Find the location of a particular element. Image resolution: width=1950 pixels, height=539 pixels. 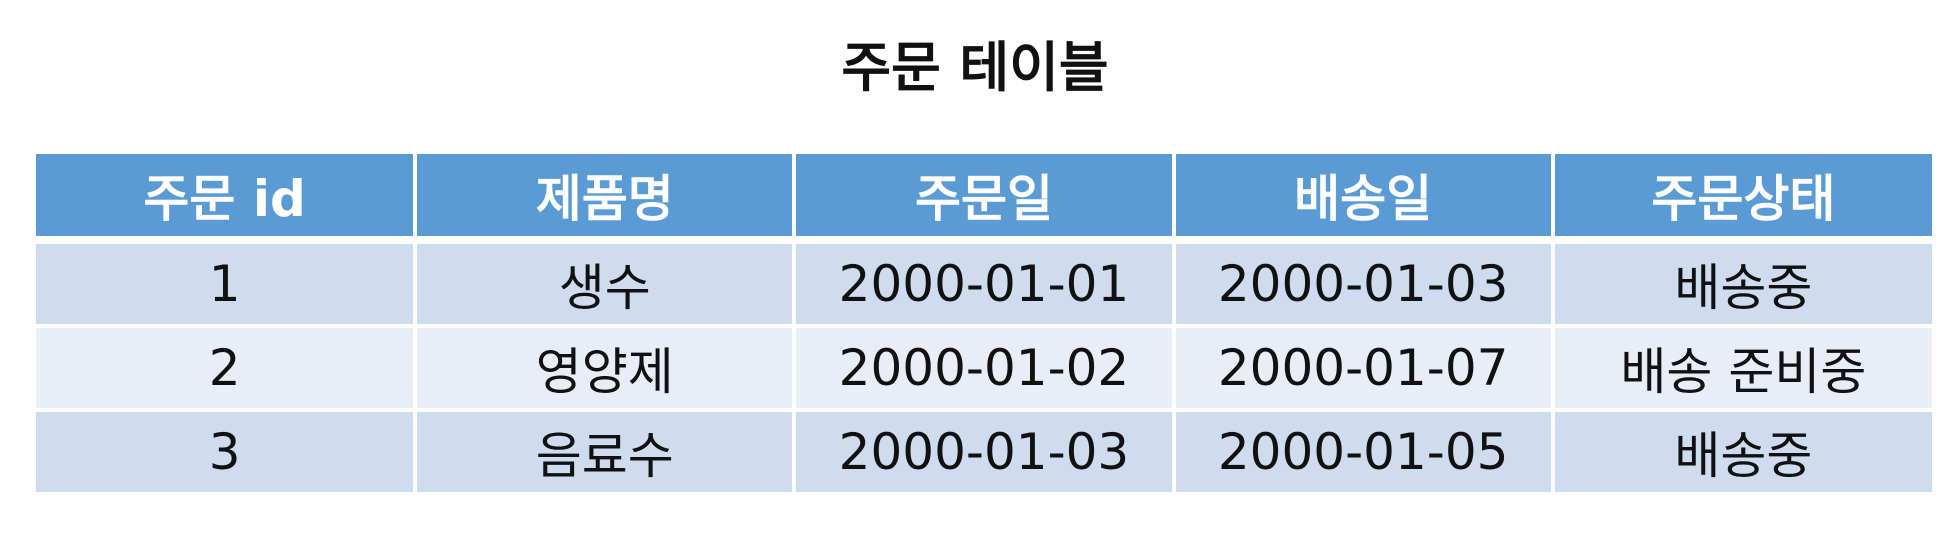

cell-order-date: 2000-01-01 is located at coordinates (984, 284).